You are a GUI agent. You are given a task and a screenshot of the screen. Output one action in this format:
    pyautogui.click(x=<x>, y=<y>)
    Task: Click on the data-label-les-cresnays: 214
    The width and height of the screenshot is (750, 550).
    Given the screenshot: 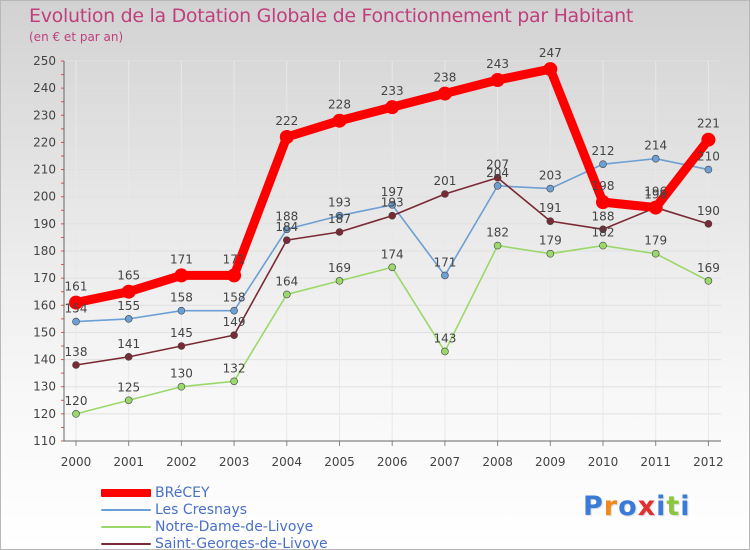 What is the action you would take?
    pyautogui.click(x=655, y=146)
    